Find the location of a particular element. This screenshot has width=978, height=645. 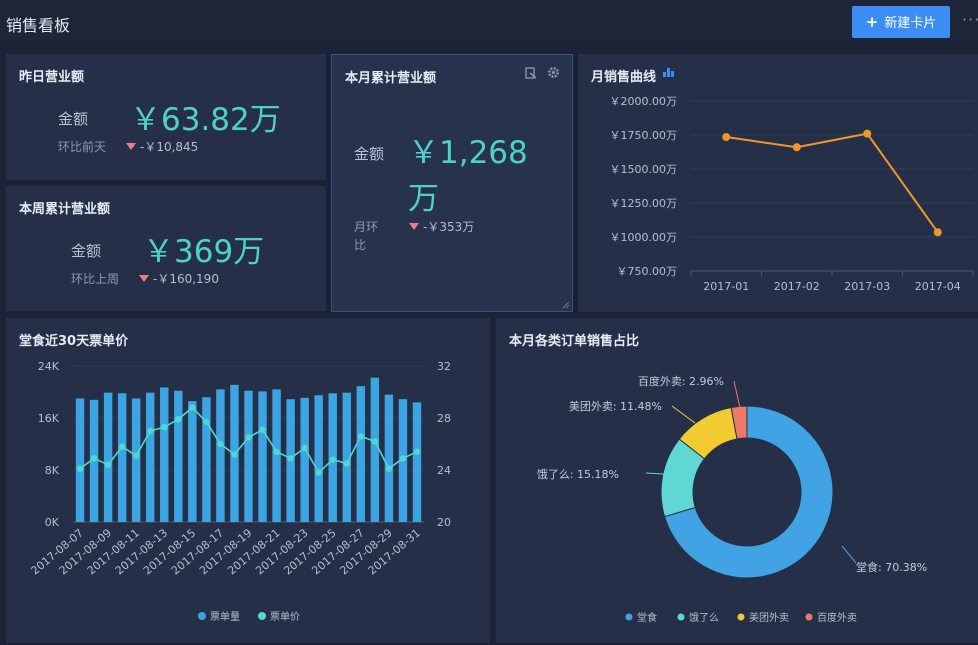

legend-label: 饿了么 is located at coordinates (704, 618).